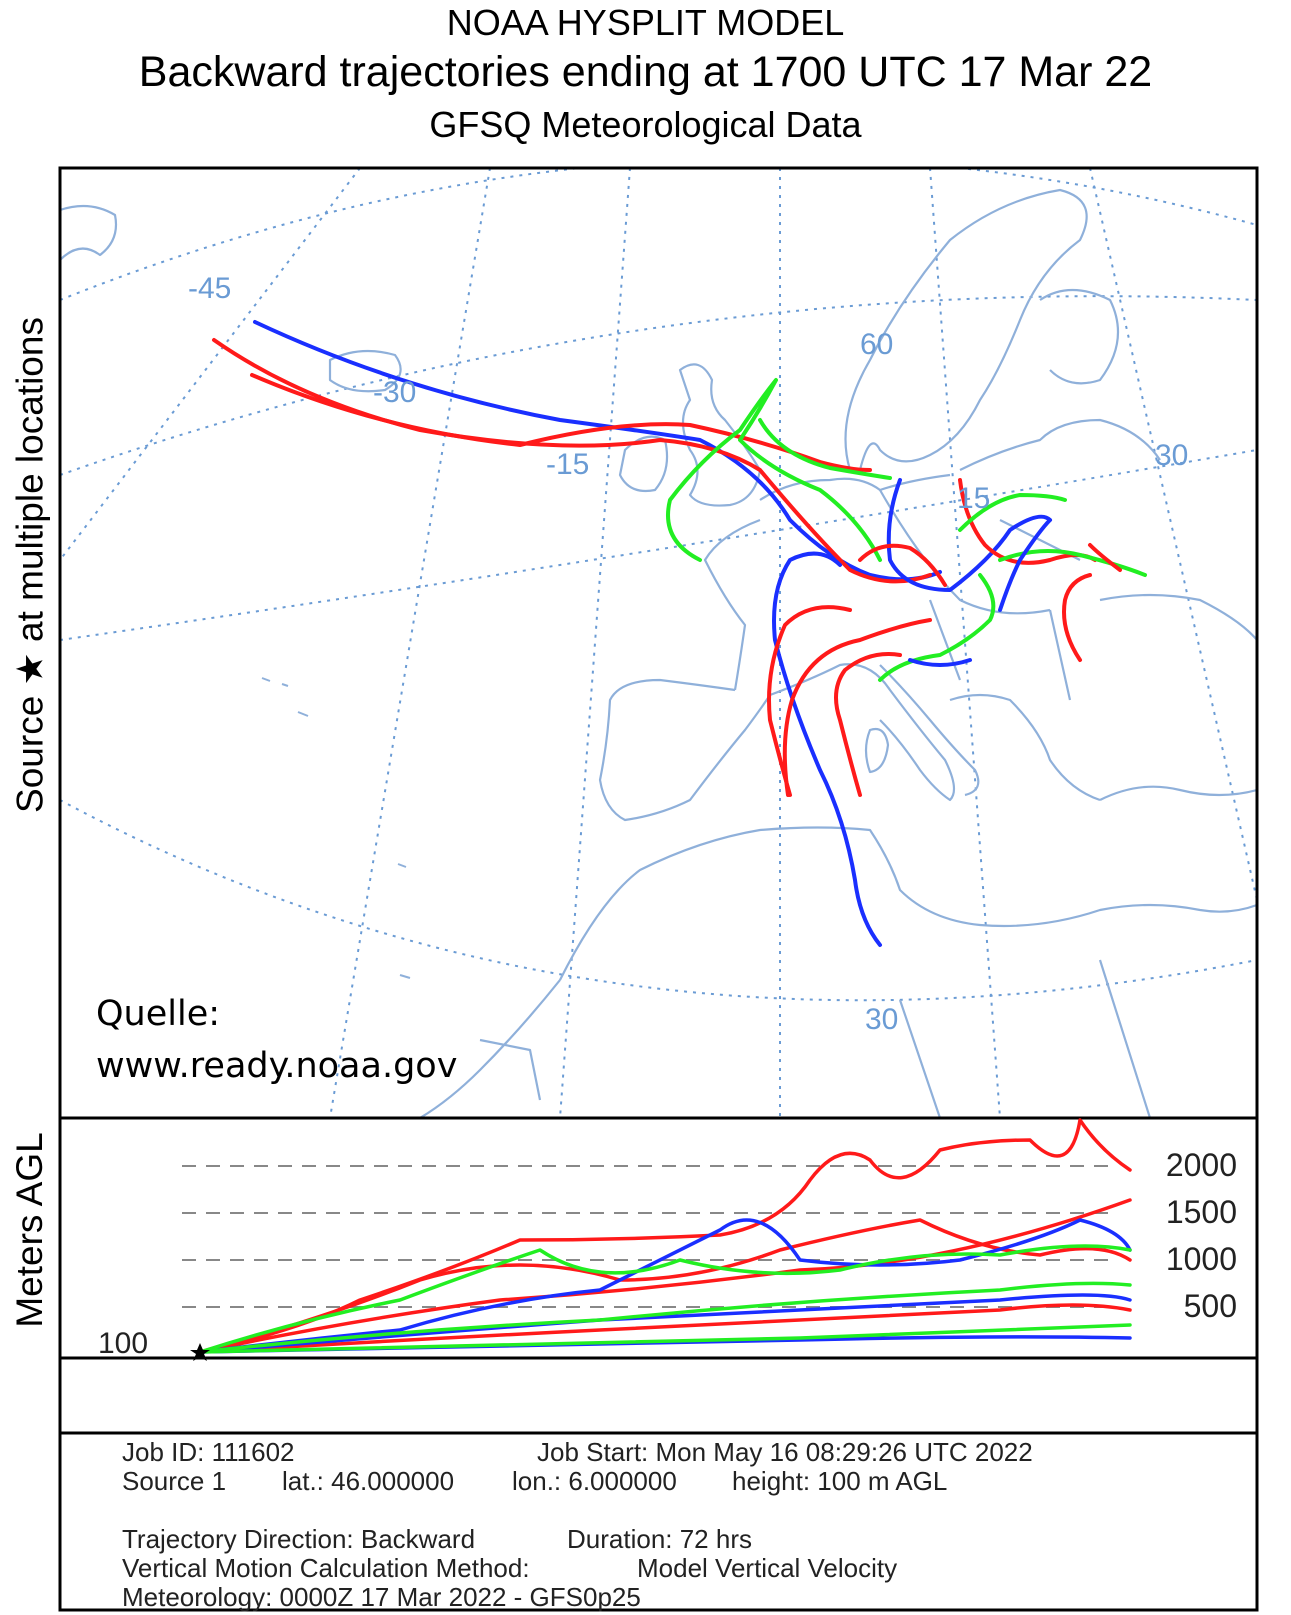 The image size is (1291, 1615). Describe the element at coordinates (881, 1019) in the screenshot. I see `lat-label-30: 30` at that location.